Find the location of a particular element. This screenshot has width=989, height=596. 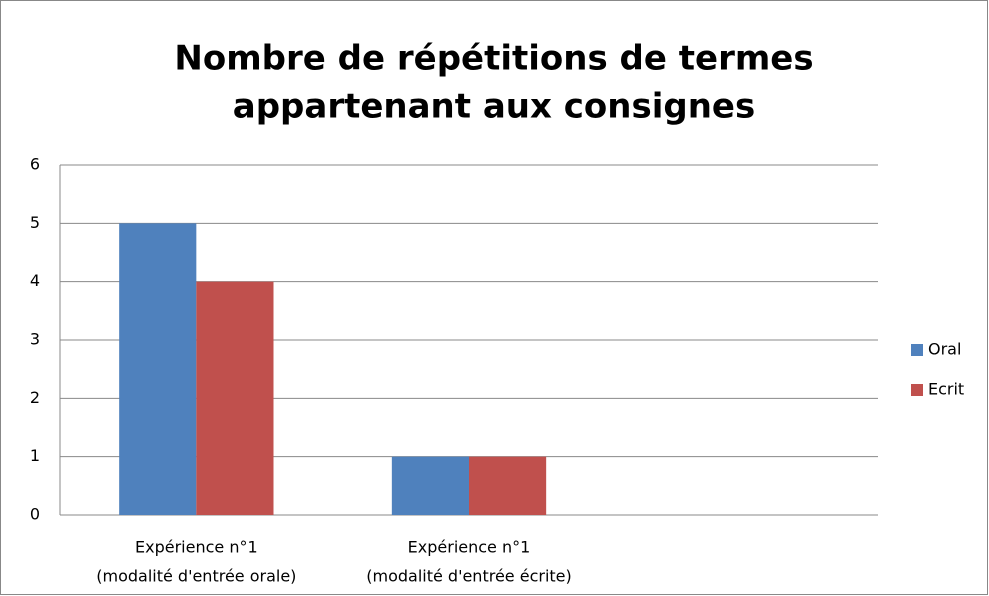

y-tick-label: 2 is located at coordinates (35, 397).